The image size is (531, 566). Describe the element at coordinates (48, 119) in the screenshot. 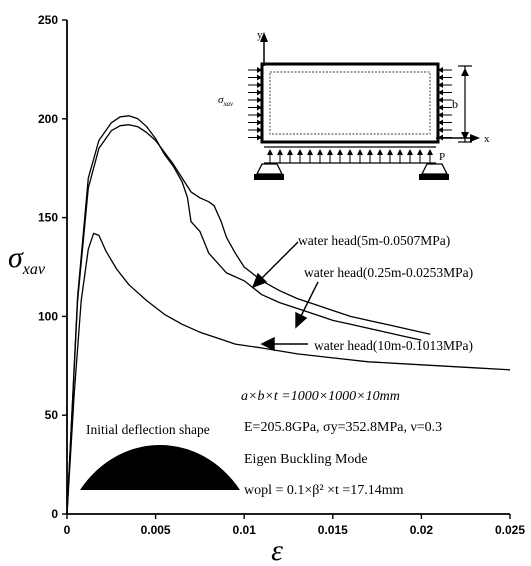

I see `y-tick-label: 200` at that location.